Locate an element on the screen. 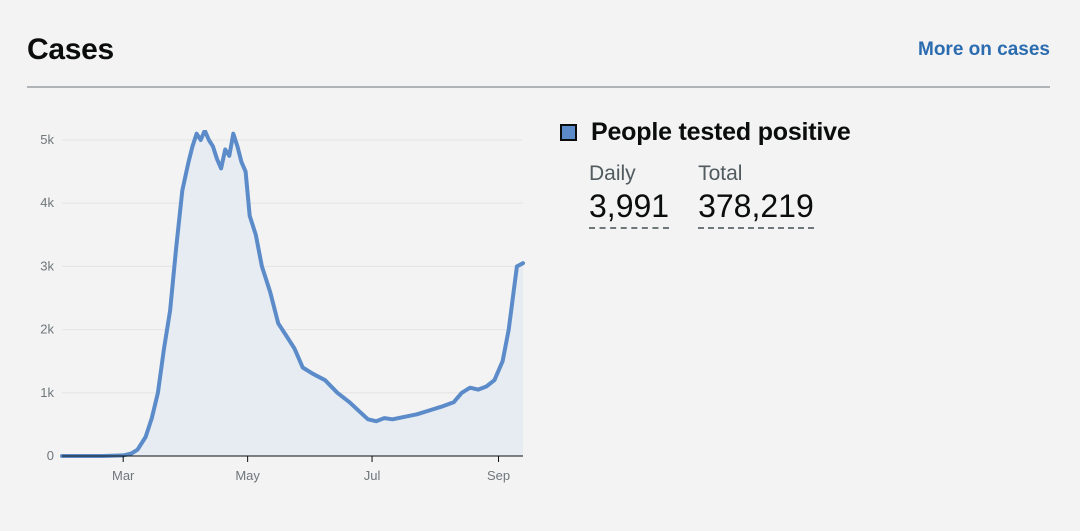 The height and width of the screenshot is (531, 1080). x-tick-label: May is located at coordinates (247, 475).